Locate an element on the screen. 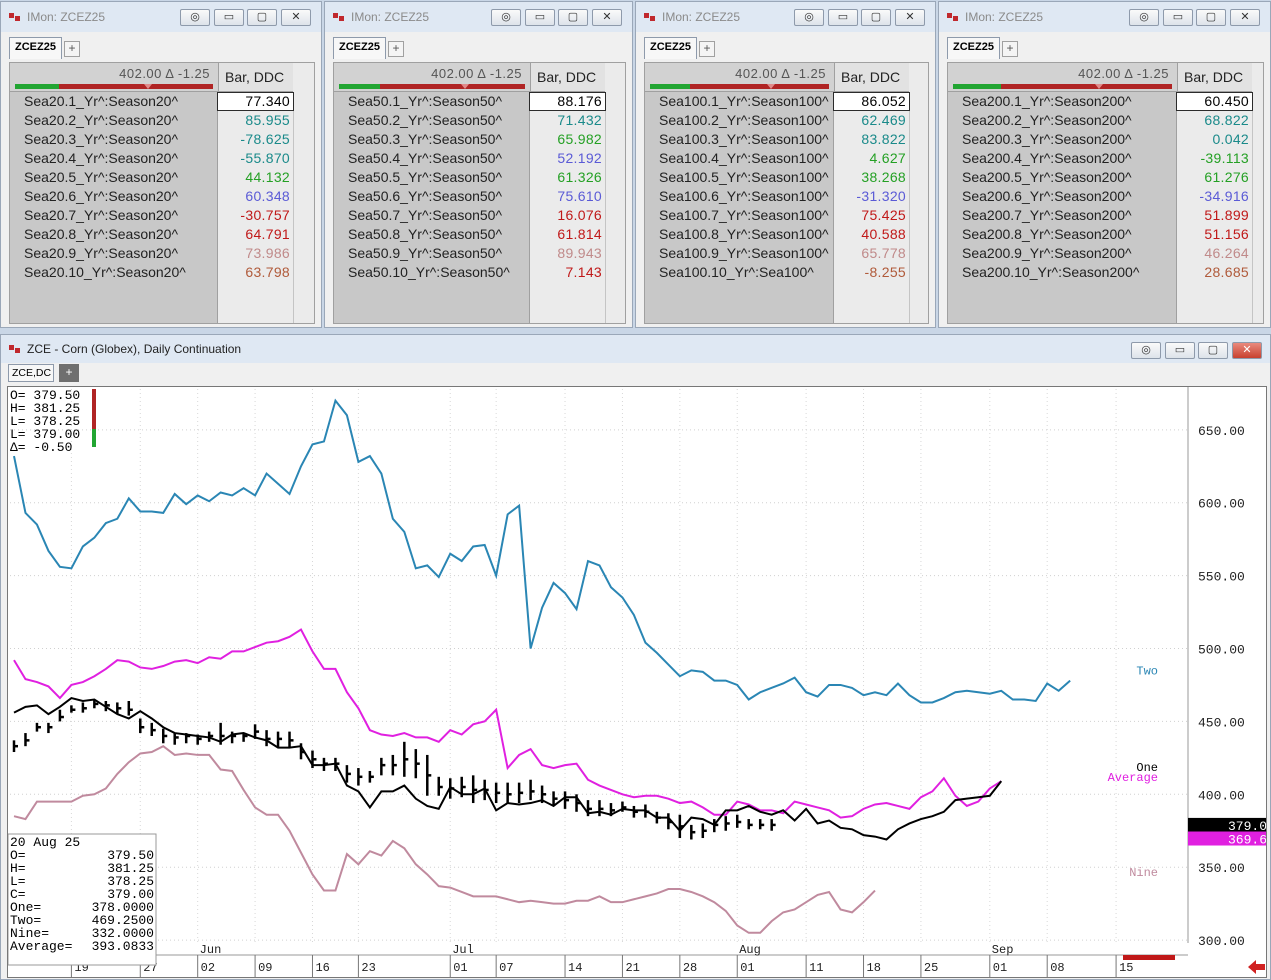  table-row: Sea100.8_Yr^:Season100^ 40.588 is located at coordinates (787, 234).